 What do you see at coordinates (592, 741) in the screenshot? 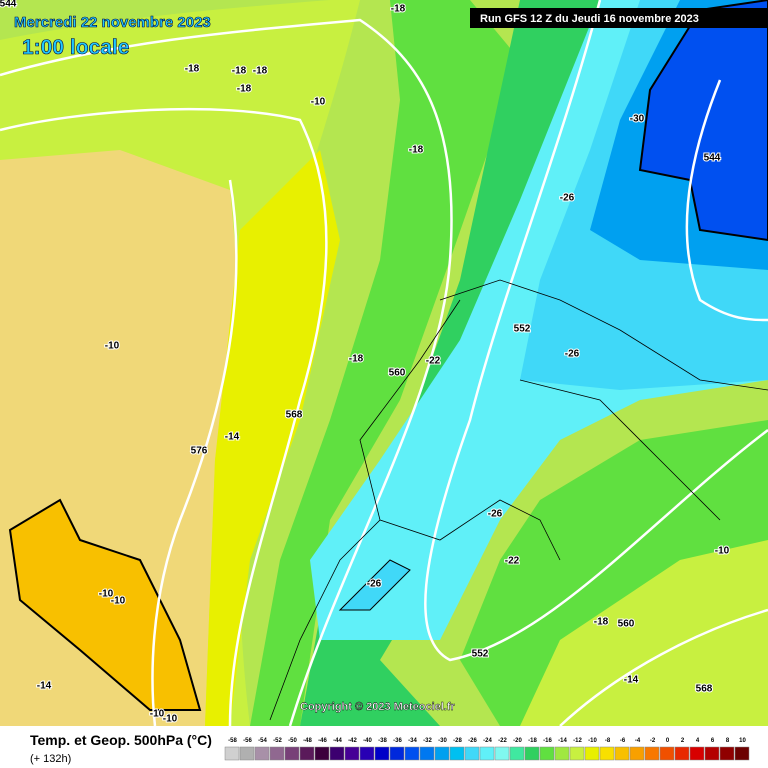
I see `colorbar-label: -10` at bounding box center [592, 741].